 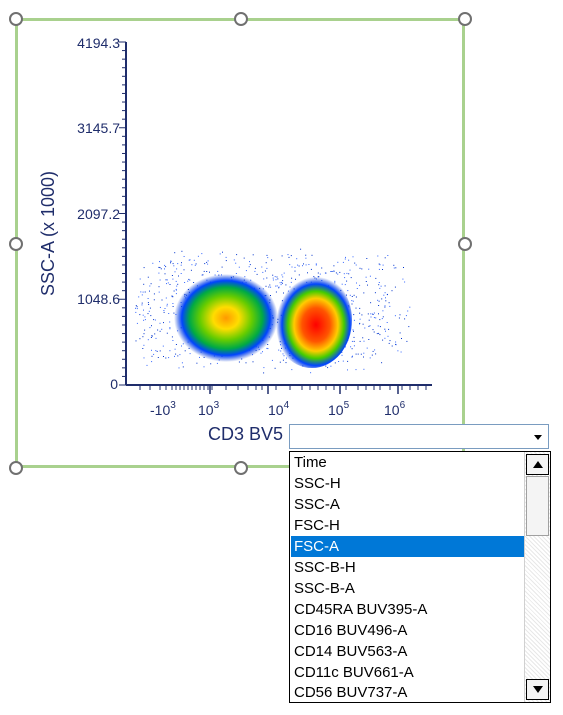 I want to click on list-item: CD56 BUV737-A, so click(x=351, y=692).